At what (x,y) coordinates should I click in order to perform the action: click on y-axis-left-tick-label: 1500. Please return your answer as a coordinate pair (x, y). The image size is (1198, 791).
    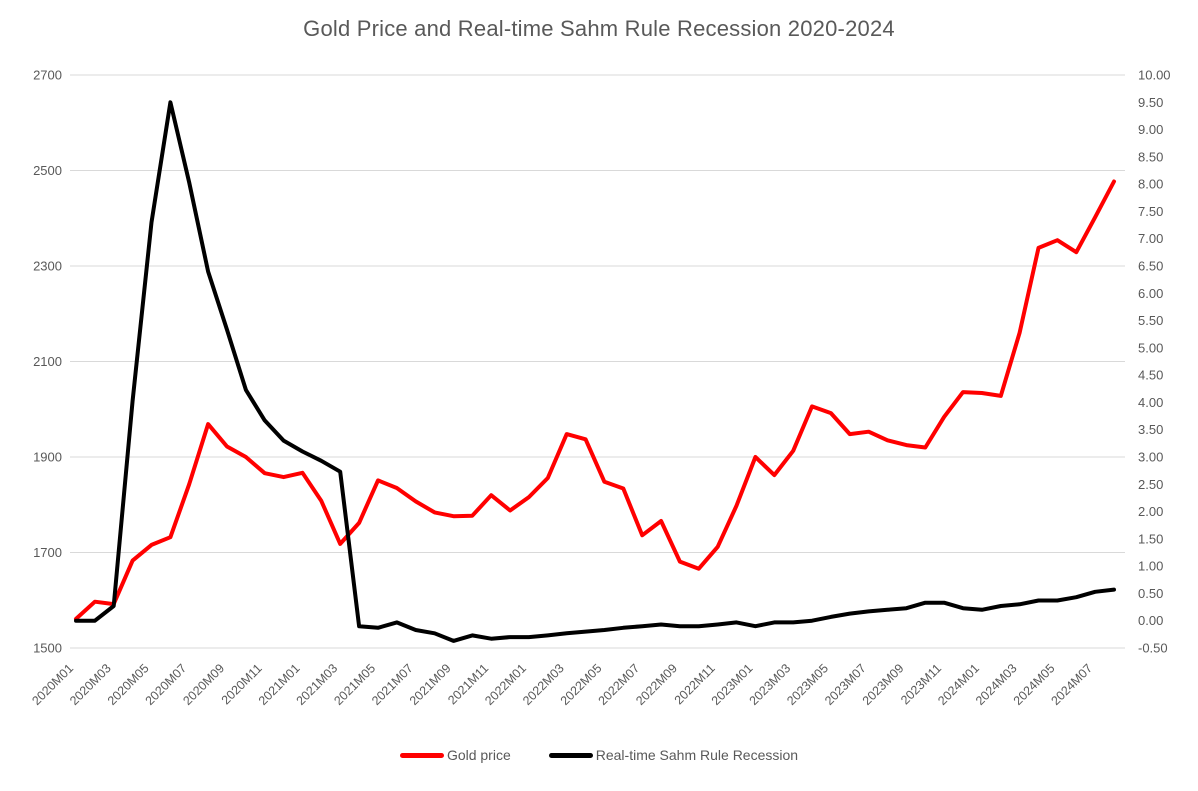
    Looking at the image, I should click on (47, 648).